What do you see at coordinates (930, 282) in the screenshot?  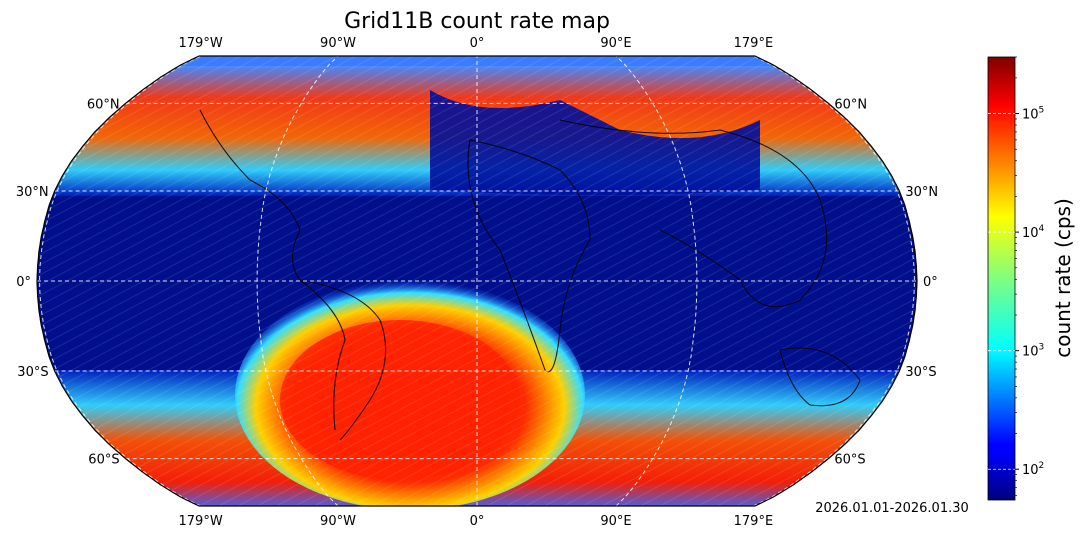 I see `lat-label-right: 0°` at bounding box center [930, 282].